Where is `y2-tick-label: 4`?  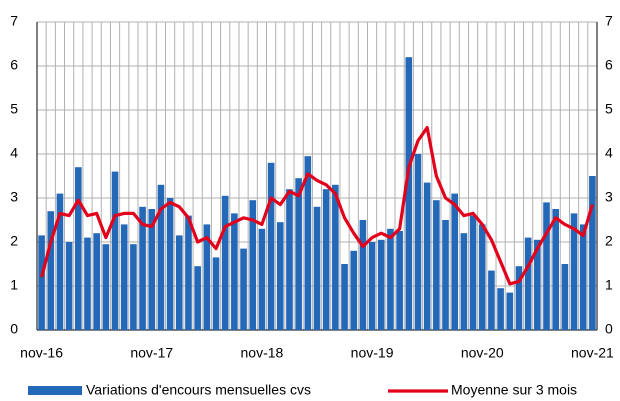
y2-tick-label: 4 is located at coordinates (609, 153).